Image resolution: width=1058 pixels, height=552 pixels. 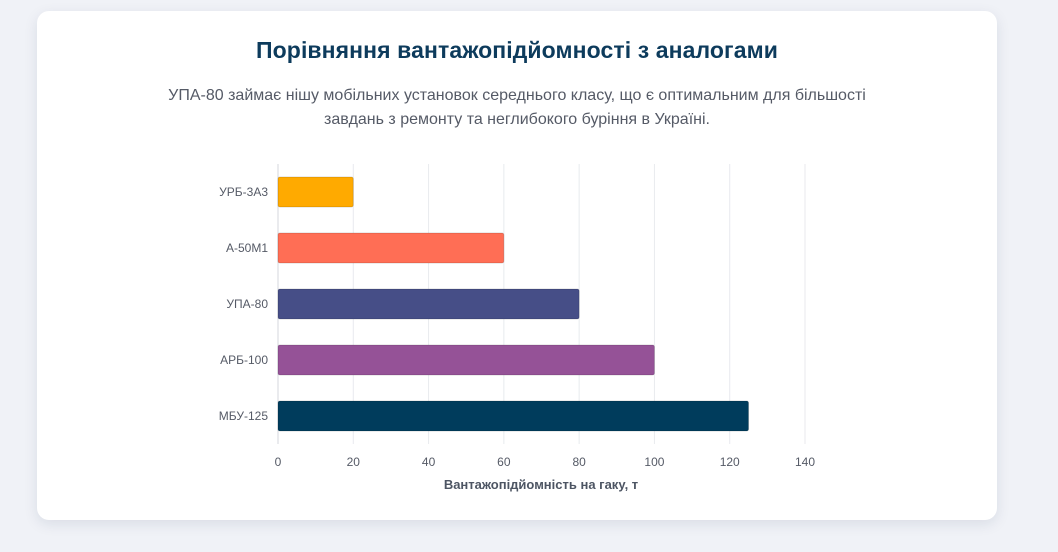 I want to click on category-label: А-50М1, so click(x=247, y=248).